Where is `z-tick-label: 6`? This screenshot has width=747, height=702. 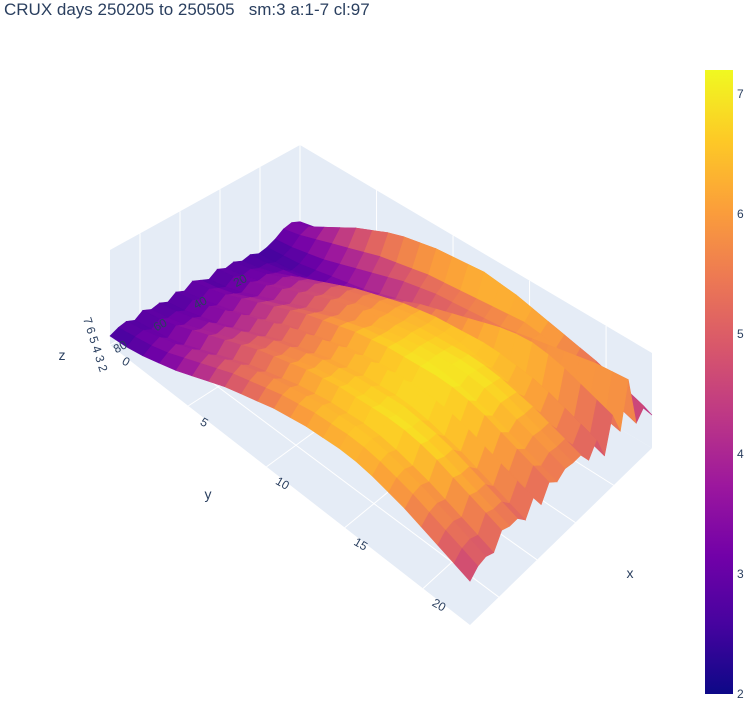 z-tick-label: 6 is located at coordinates (90, 330).